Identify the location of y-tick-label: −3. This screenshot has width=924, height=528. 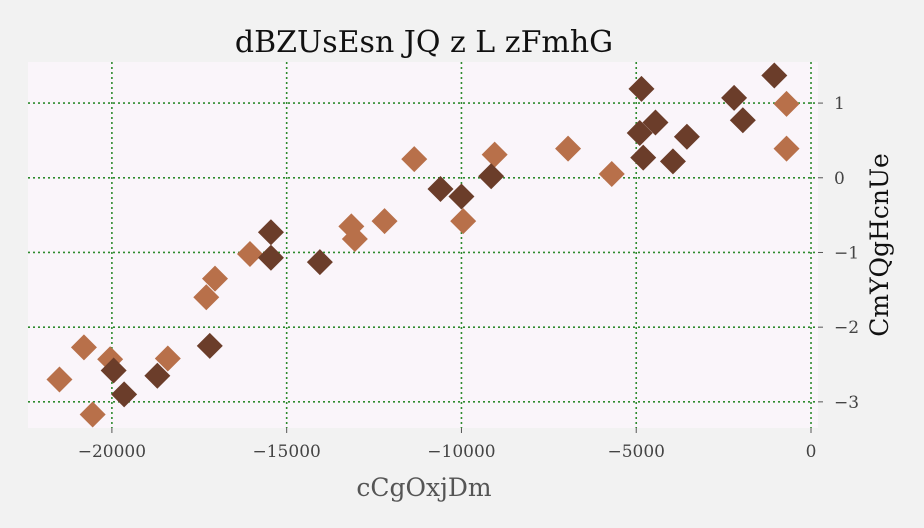
(846, 403).